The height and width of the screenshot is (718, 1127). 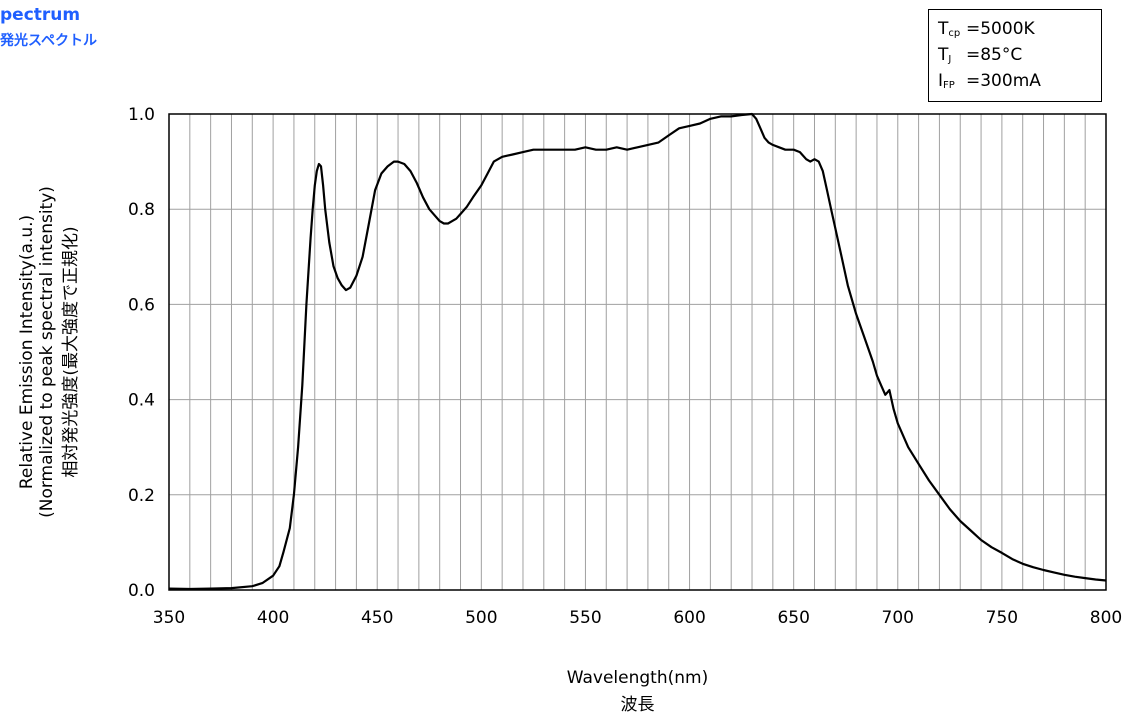 What do you see at coordinates (637, 618) in the screenshot?
I see `x-tick-labels: 350 400 450 500 550 600 650 700 750 800` at bounding box center [637, 618].